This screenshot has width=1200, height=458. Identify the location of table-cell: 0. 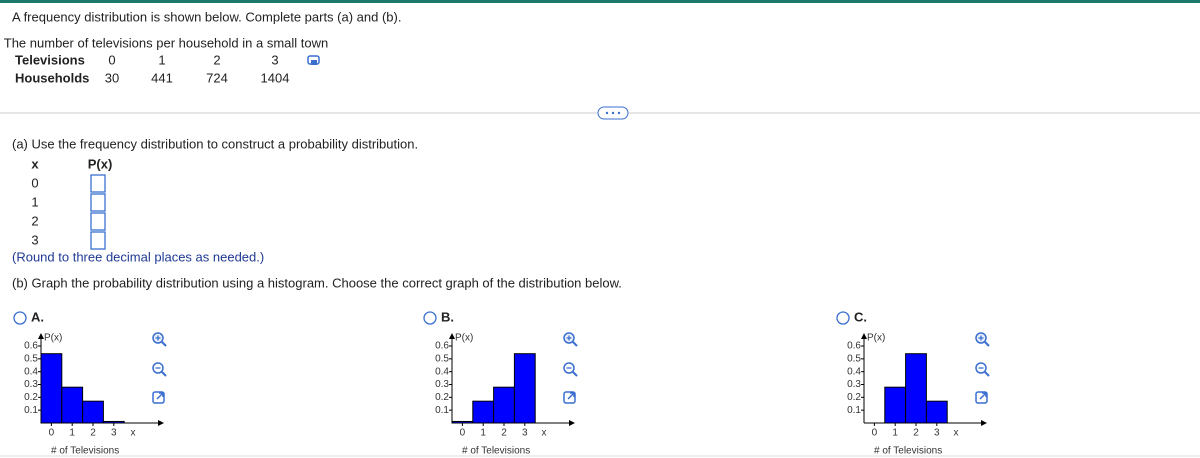
(111, 59).